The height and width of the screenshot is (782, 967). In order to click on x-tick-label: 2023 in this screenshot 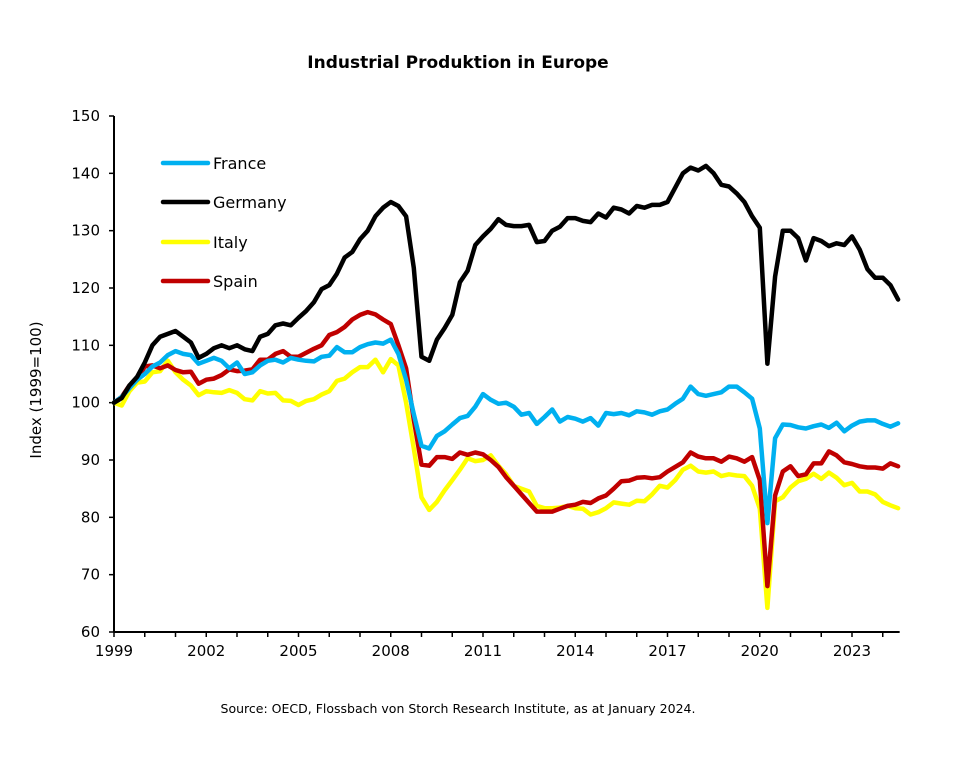, I will do `click(852, 651)`.